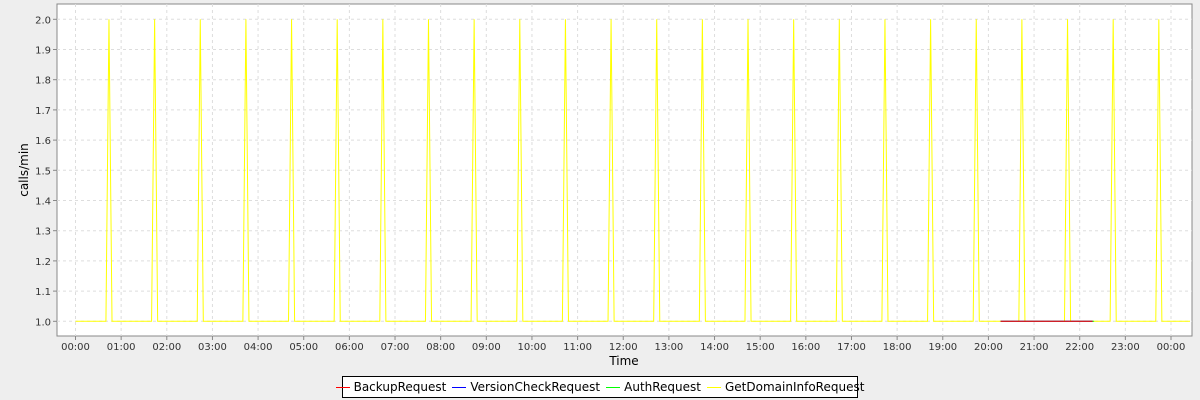  What do you see at coordinates (43, 20) in the screenshot?
I see `y-tick-label: 2.0` at bounding box center [43, 20].